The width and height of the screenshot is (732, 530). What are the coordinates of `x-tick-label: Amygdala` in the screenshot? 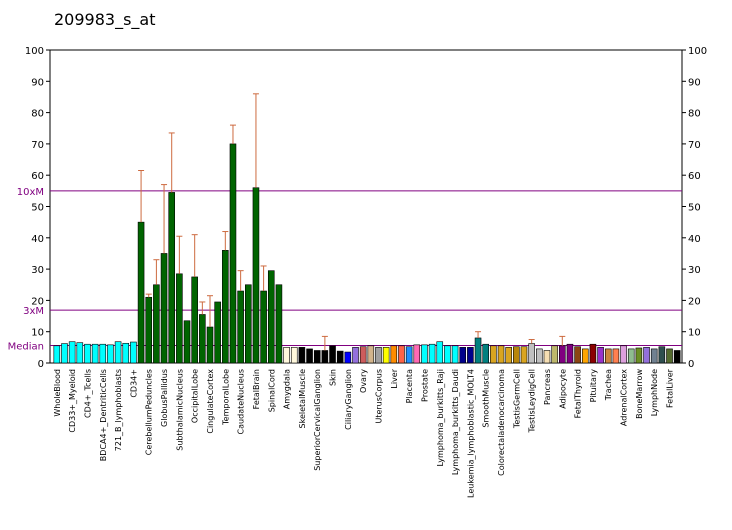 It's located at (287, 389).